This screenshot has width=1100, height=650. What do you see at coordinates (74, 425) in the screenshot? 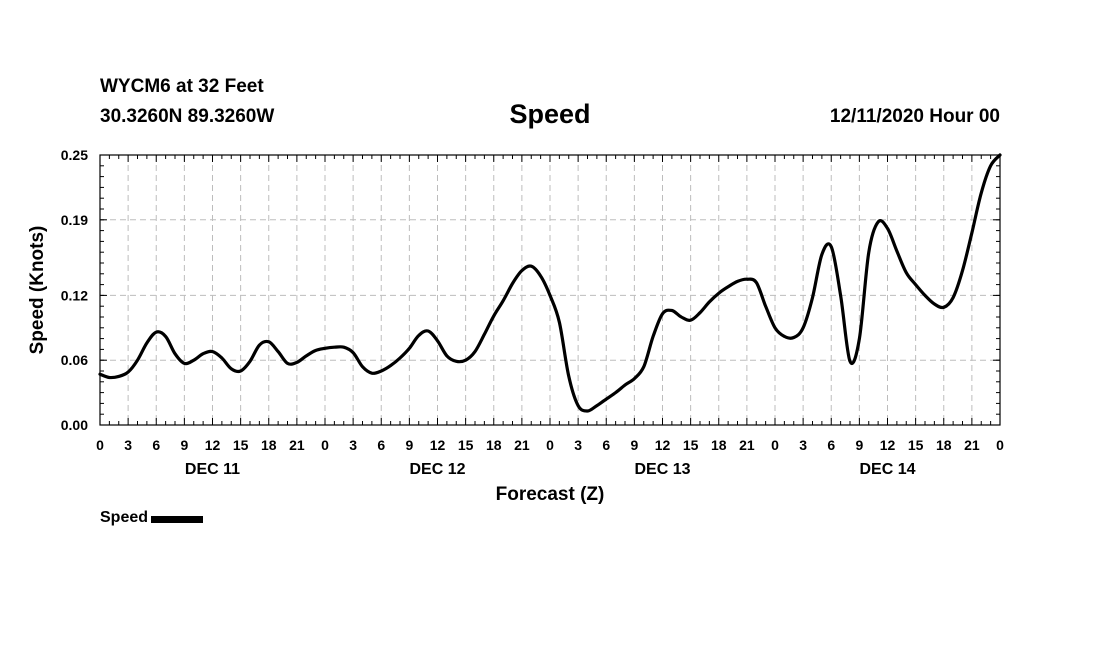
I see `y-tick-label: 0.00` at bounding box center [74, 425].